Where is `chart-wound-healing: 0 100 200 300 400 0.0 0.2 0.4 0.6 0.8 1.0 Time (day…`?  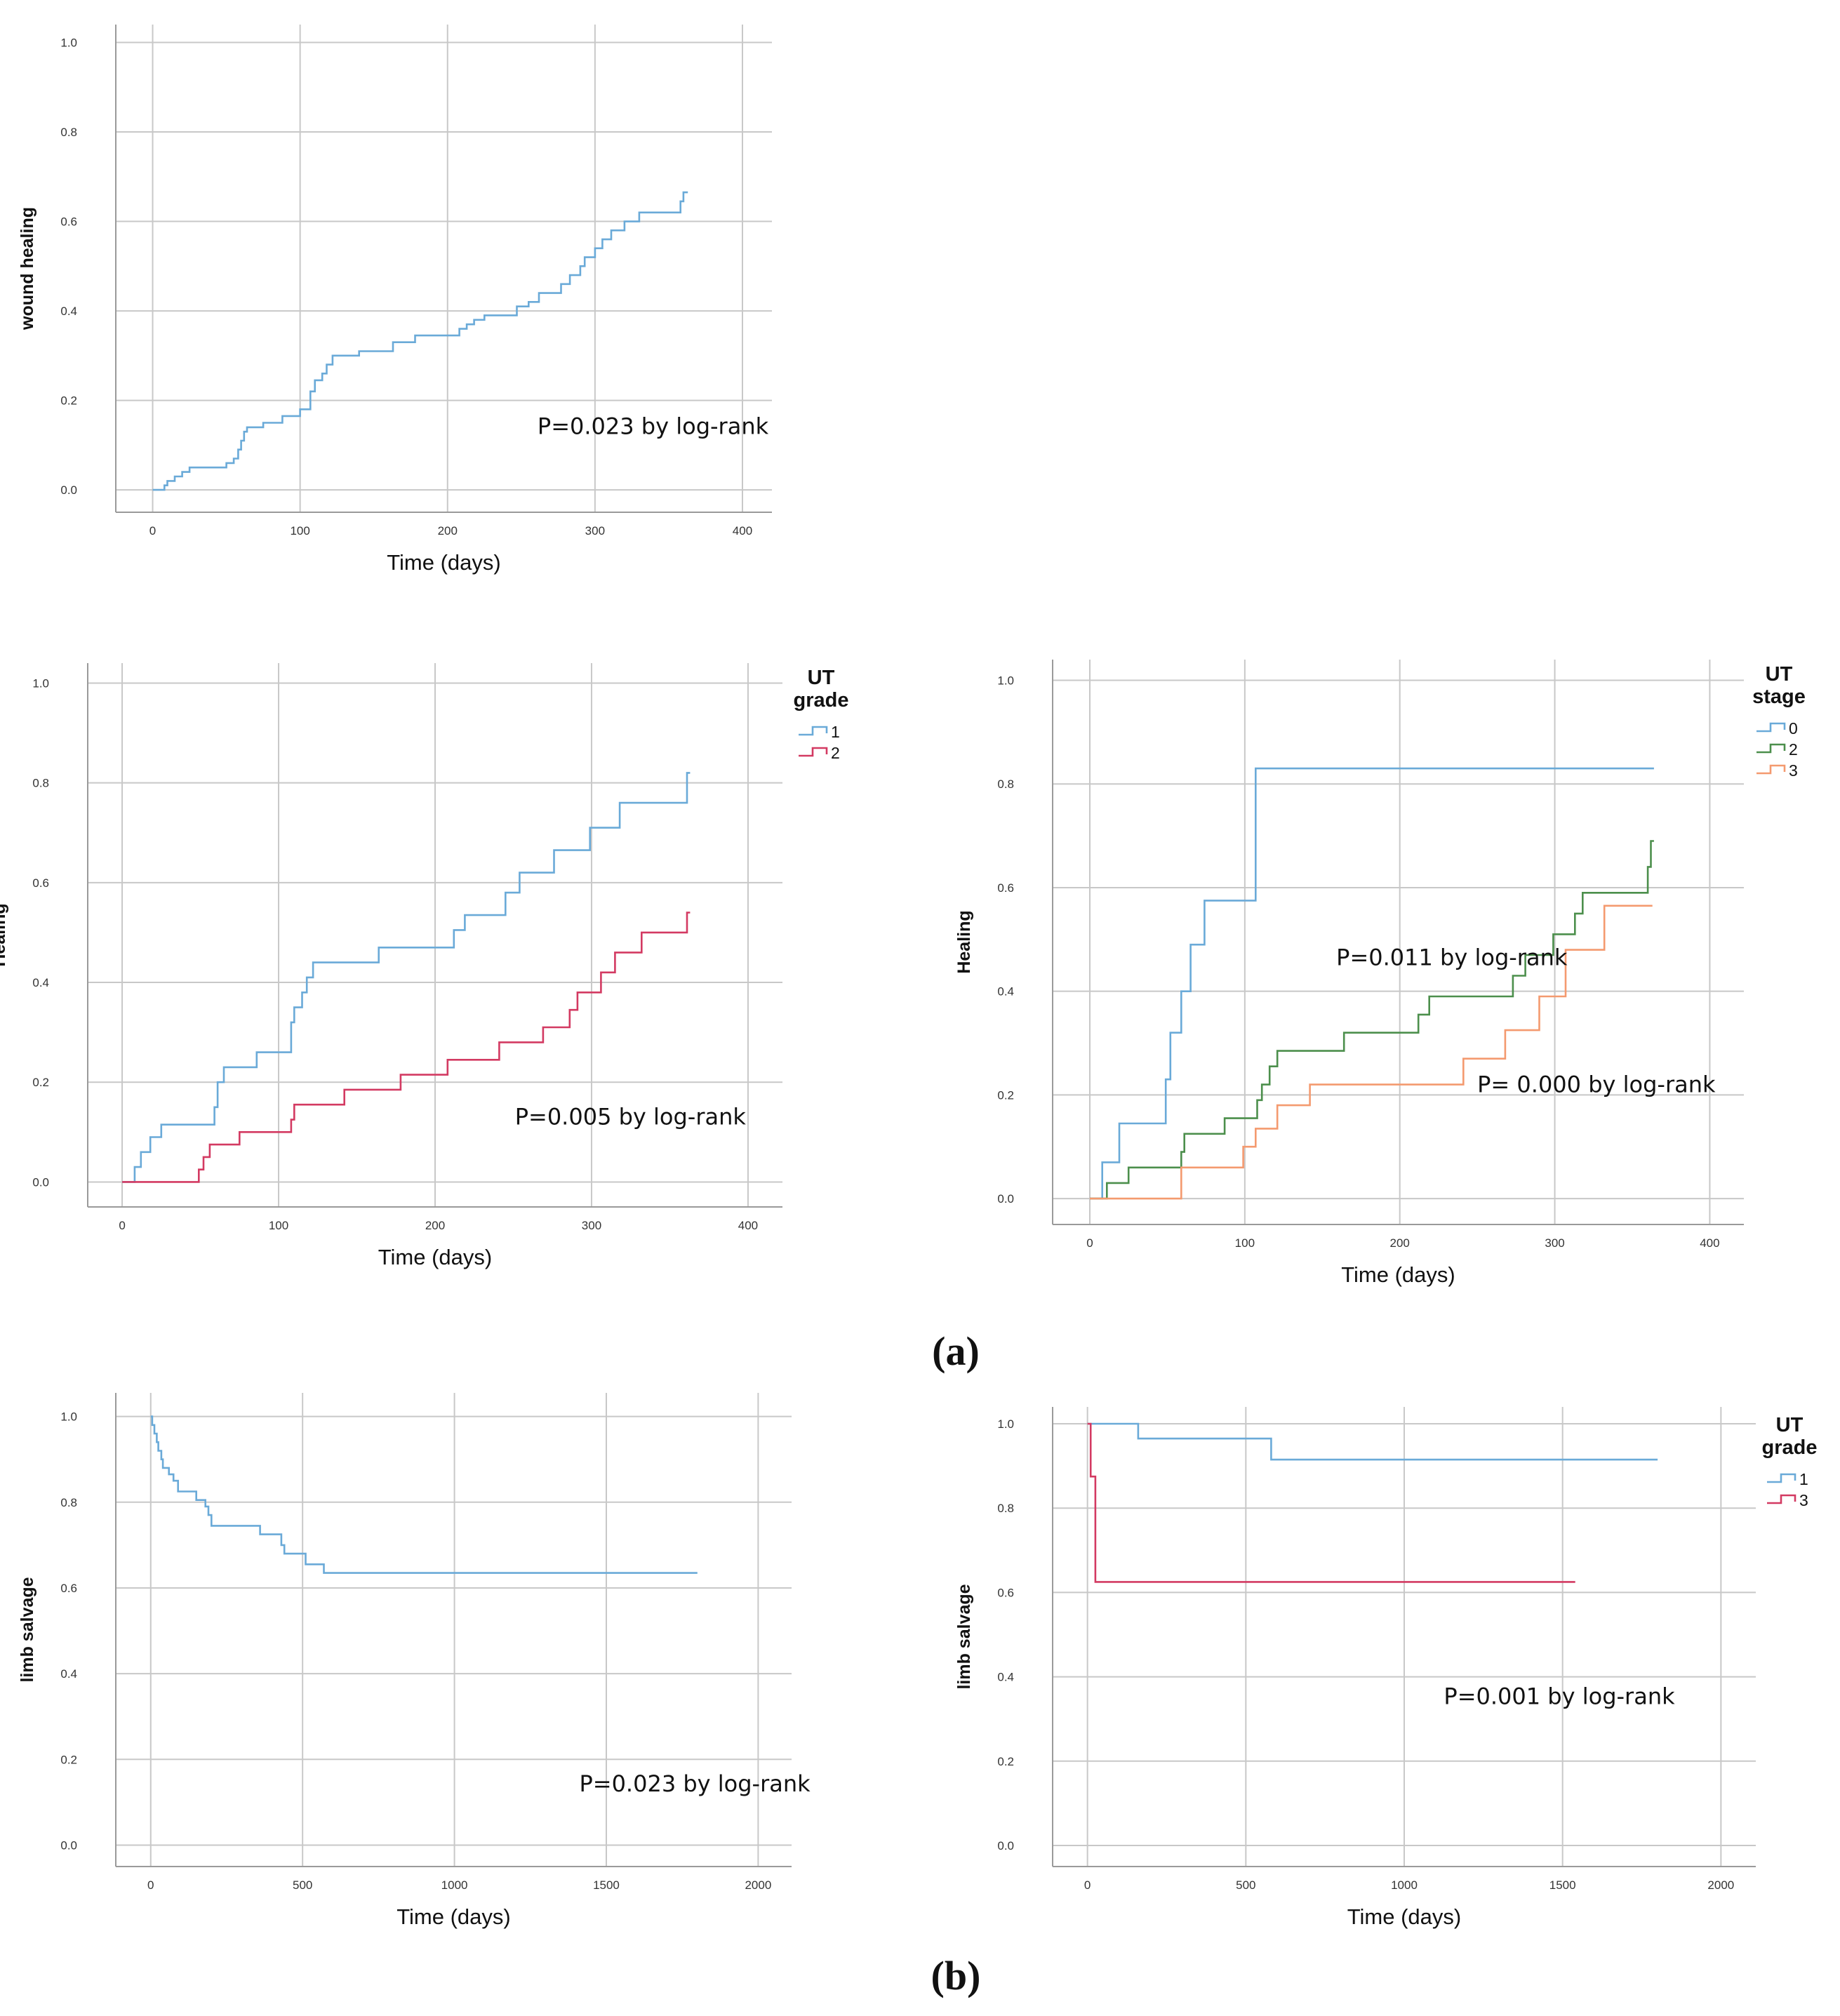 chart-wound-healing: 0 100 200 300 400 0.0 0.2 0.4 0.6 0.8 1.0 Time (day… is located at coordinates (395, 300).